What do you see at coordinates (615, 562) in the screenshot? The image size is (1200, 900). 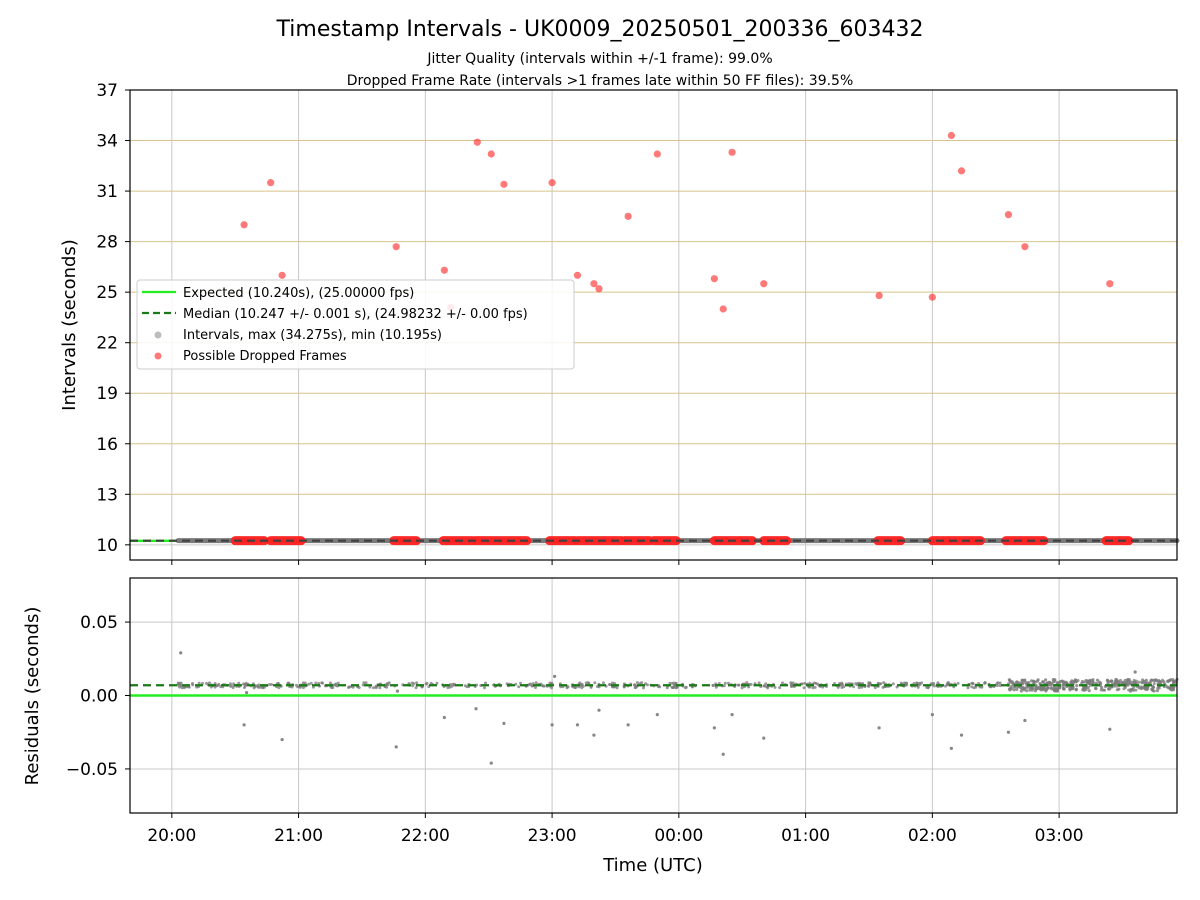 I see `intervals-x-ticks` at bounding box center [615, 562].